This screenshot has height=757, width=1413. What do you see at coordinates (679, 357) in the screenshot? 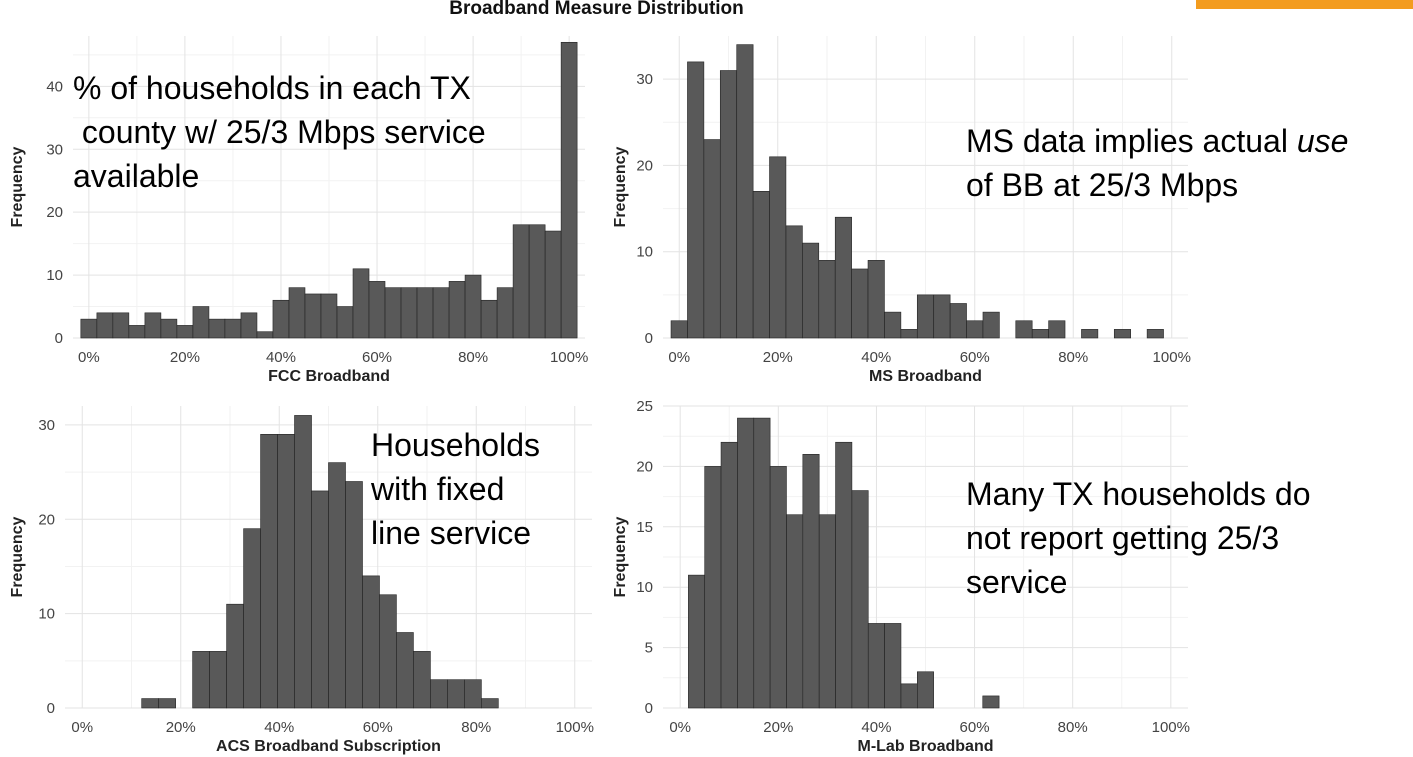
I see `x-tick-label: 0%` at bounding box center [679, 357].